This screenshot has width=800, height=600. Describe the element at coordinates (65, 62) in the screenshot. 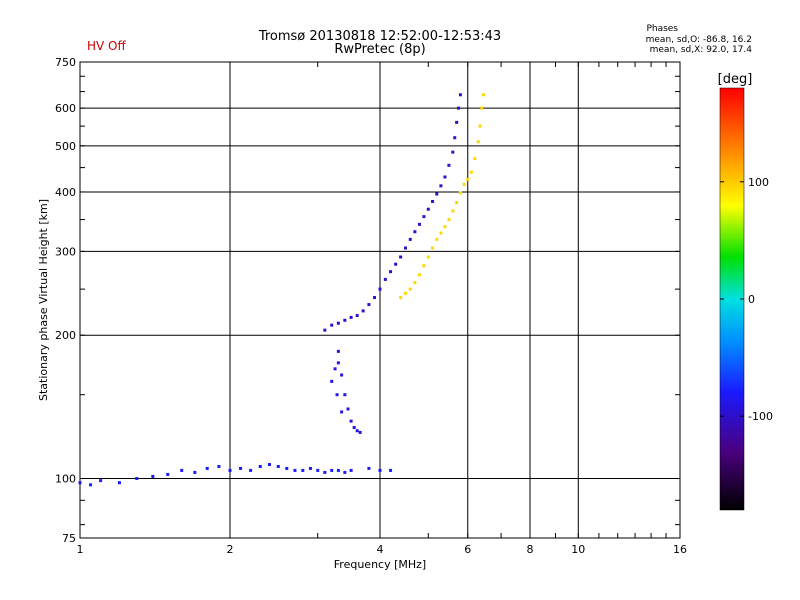

I see `y-tick-label: 750` at that location.